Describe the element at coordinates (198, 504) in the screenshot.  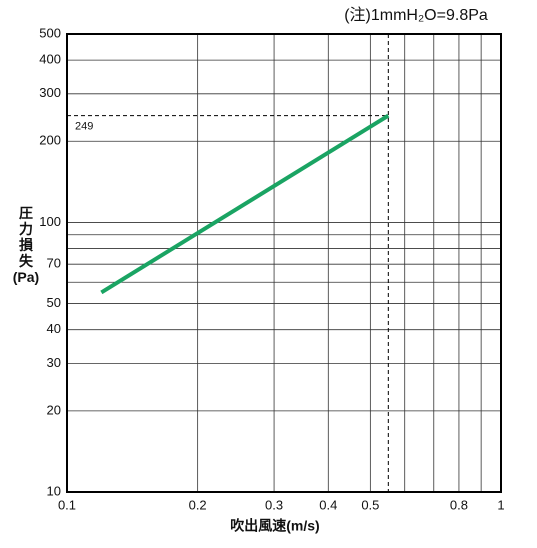
I see `x-tick-label: 0.2` at that location.